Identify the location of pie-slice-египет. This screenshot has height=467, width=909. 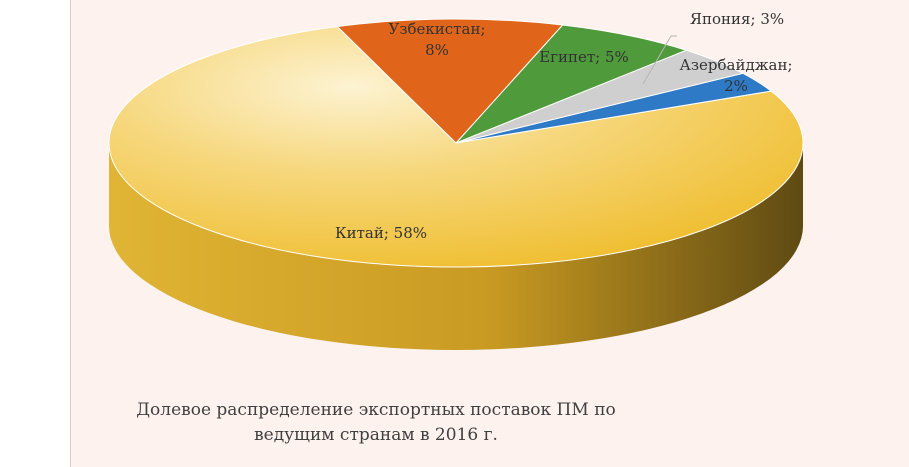
(571, 84).